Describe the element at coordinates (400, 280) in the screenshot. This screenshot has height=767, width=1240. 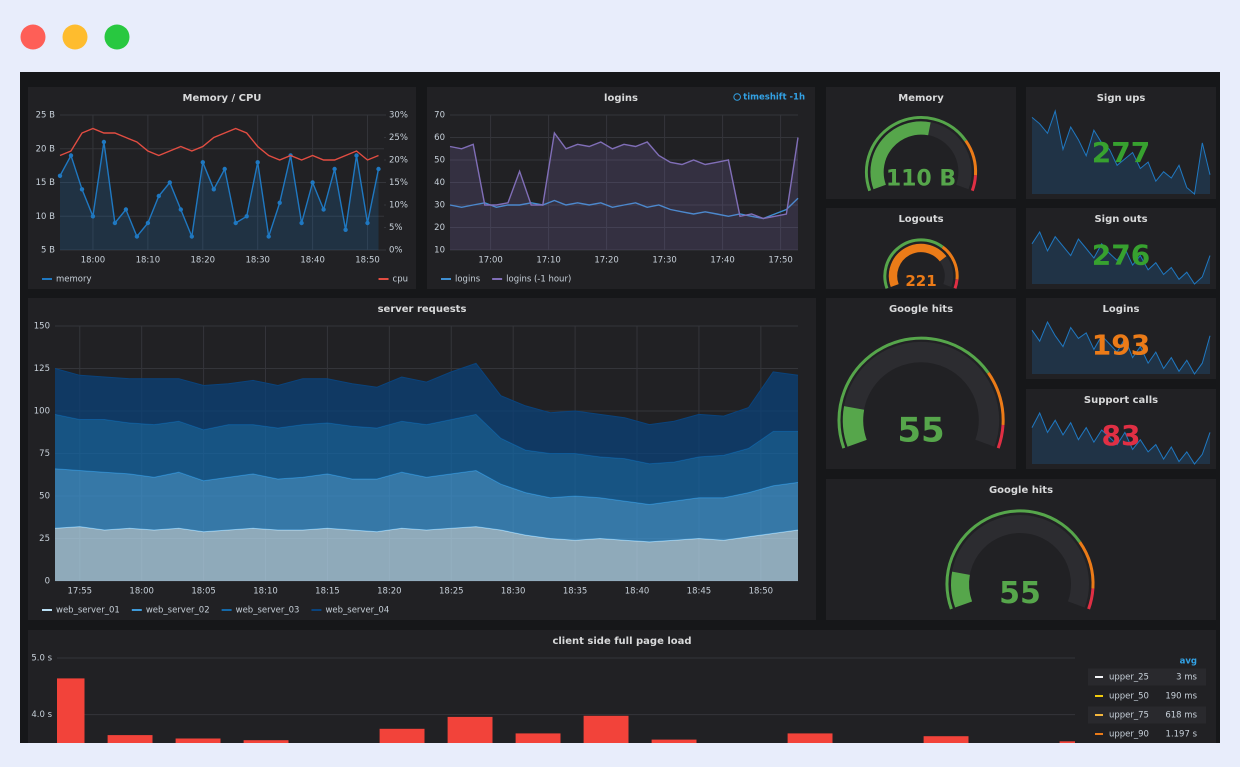
I see `legend-label: cpu` at that location.